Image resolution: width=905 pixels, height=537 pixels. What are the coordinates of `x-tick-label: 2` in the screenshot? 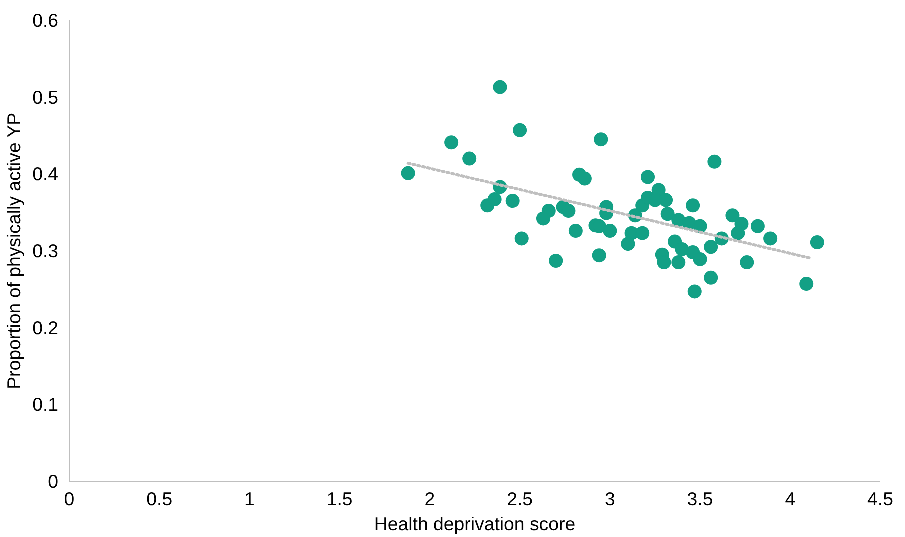 It's located at (430, 499).